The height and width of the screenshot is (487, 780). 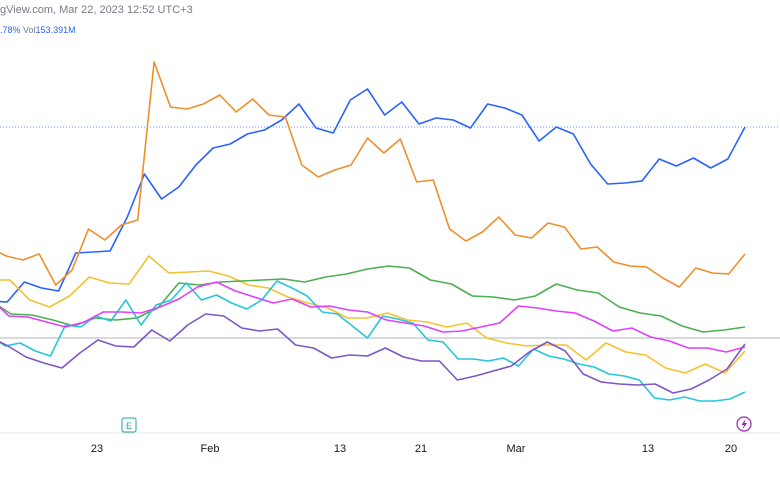 What do you see at coordinates (516, 449) in the screenshot?
I see `x-tick-label: Mar` at bounding box center [516, 449].